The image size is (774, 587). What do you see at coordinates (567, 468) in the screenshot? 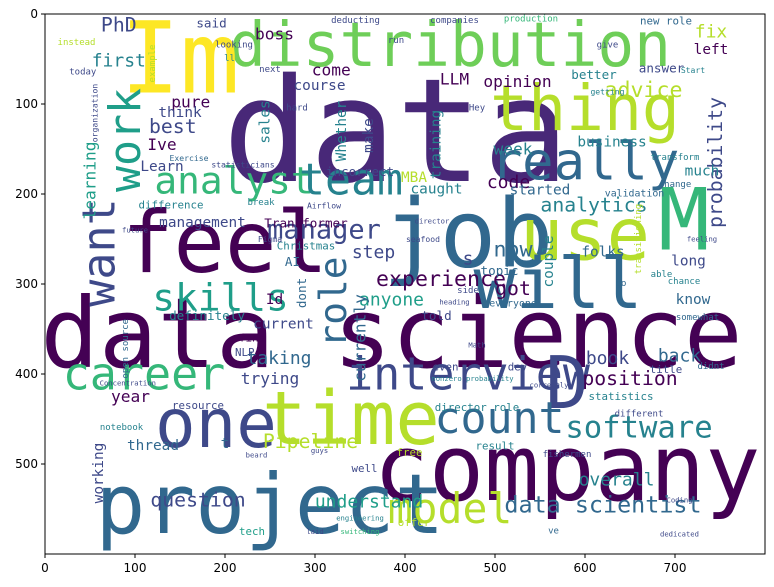
I see `word: company` at bounding box center [567, 468].